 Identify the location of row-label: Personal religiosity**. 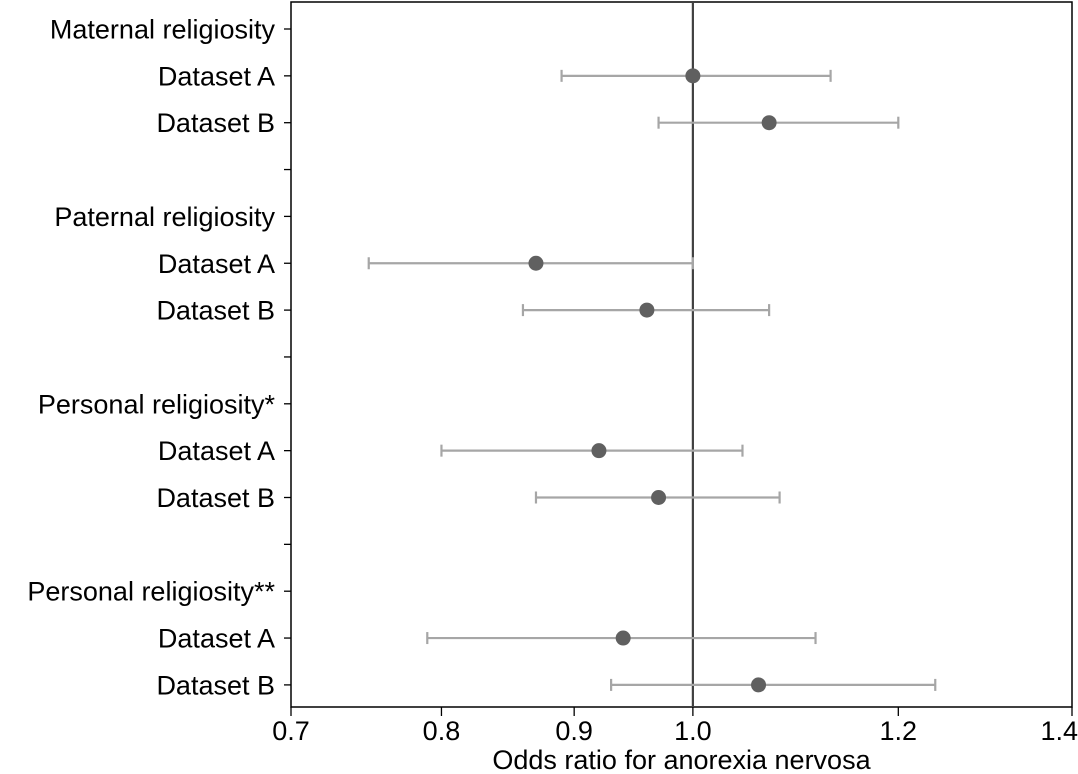
(151, 592).